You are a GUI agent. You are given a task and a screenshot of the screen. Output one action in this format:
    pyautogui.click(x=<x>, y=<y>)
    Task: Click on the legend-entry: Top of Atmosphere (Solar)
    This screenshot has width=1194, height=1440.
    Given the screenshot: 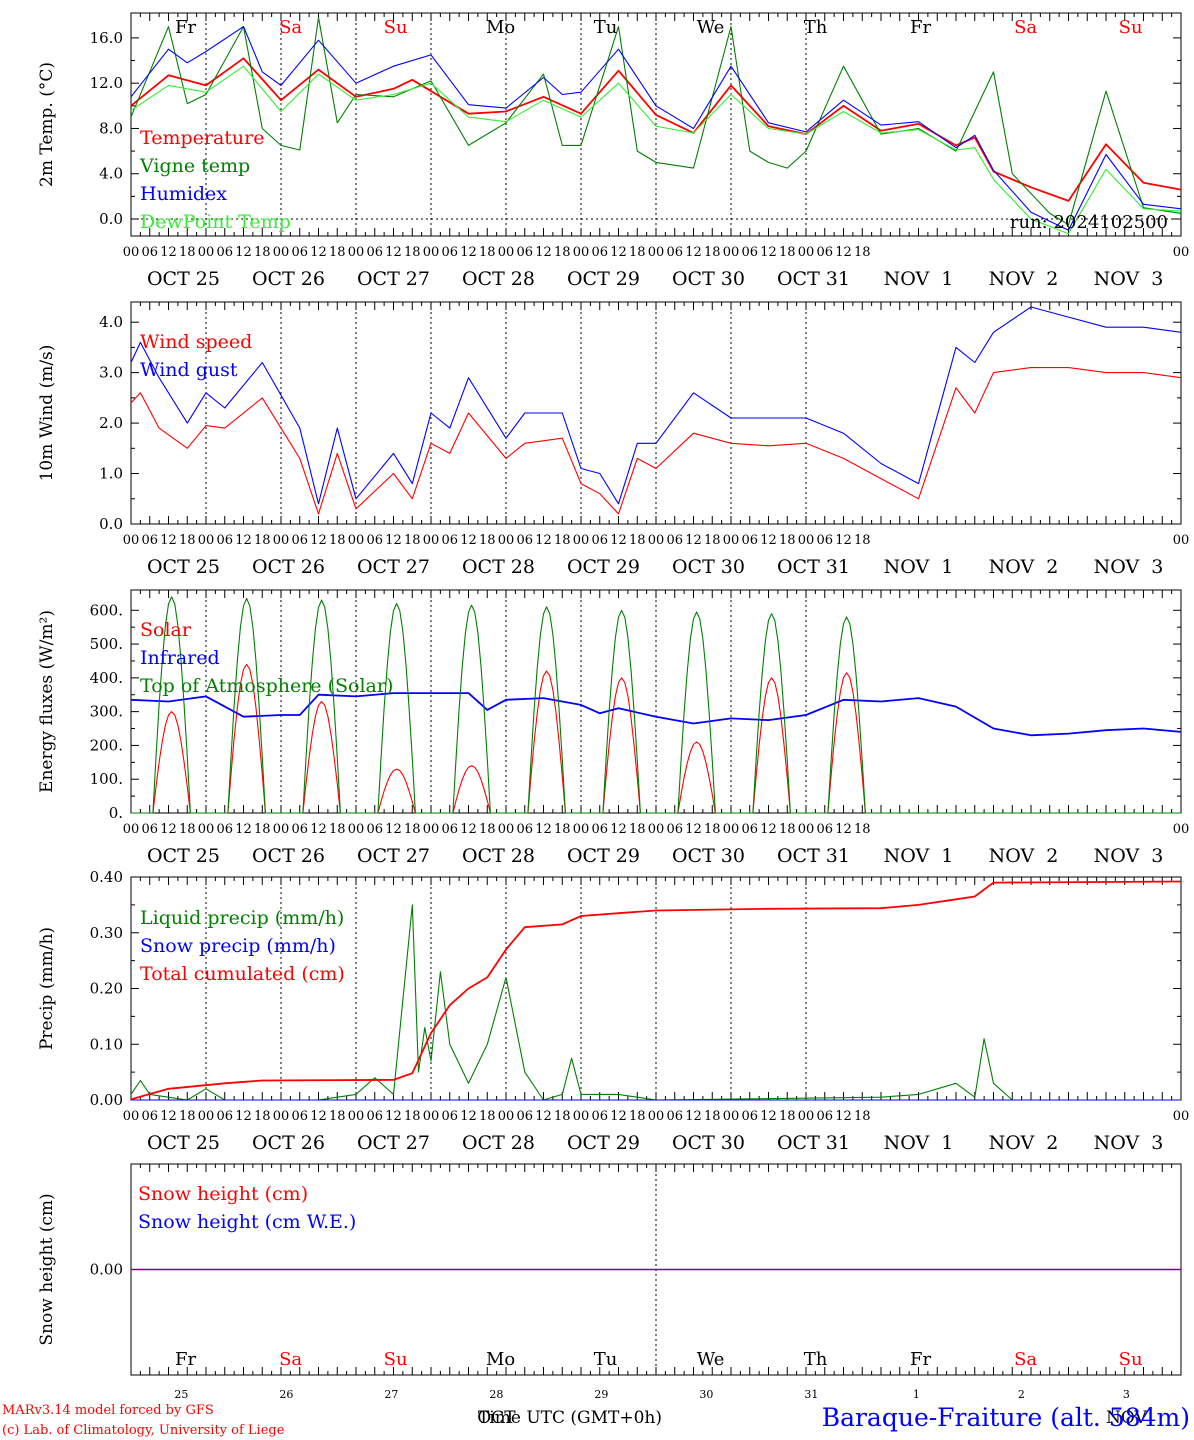 What is the action you would take?
    pyautogui.click(x=266, y=686)
    